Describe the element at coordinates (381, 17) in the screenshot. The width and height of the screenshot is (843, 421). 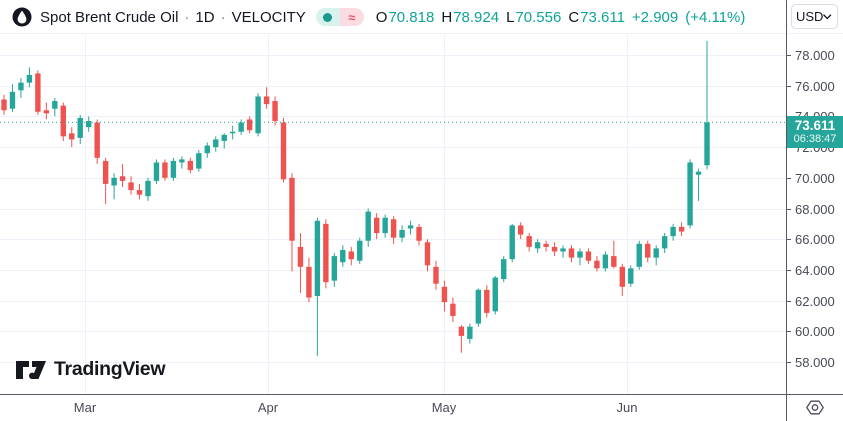
I see `open-label: O` at that location.